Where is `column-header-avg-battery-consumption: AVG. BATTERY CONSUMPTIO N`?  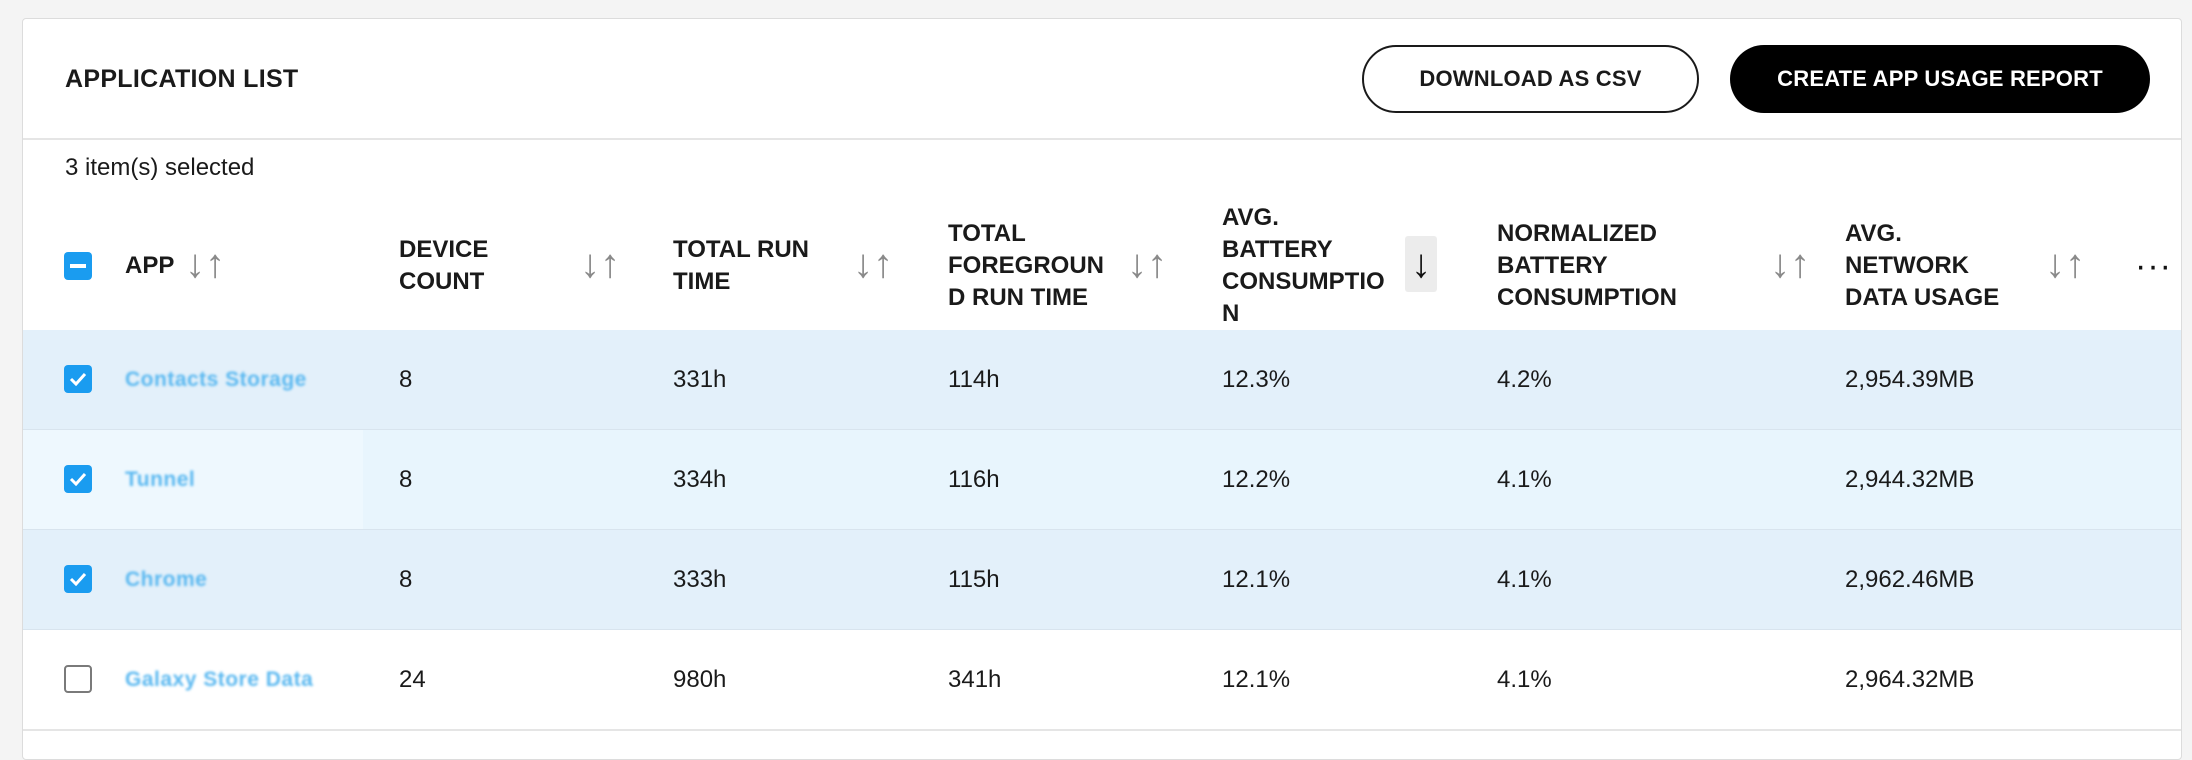
column-header-avg-battery-consumption: AVG. BATTERY CONSUMPTIO N is located at coordinates (1307, 266).